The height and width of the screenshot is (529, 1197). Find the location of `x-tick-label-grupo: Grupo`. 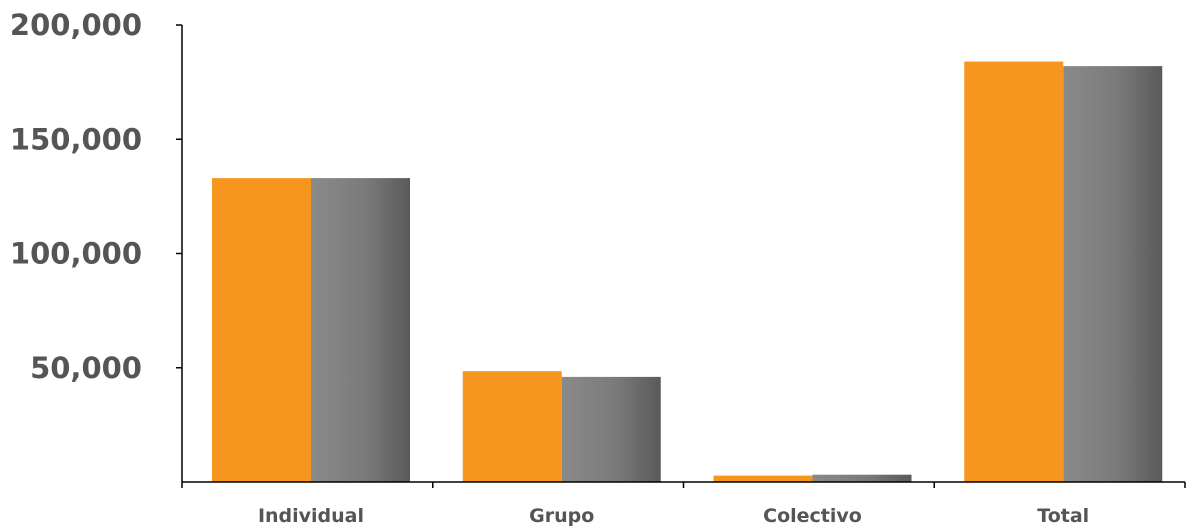

x-tick-label-grupo: Grupo is located at coordinates (561, 516).